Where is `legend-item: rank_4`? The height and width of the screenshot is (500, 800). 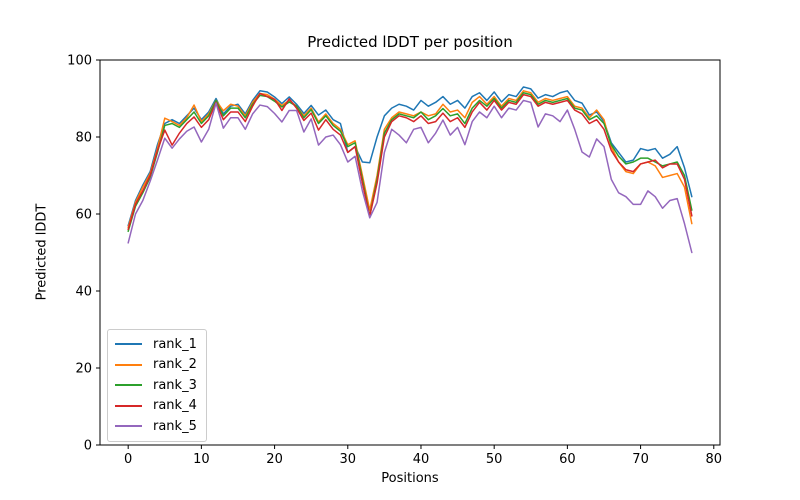 legend-item: rank_4 is located at coordinates (156, 406).